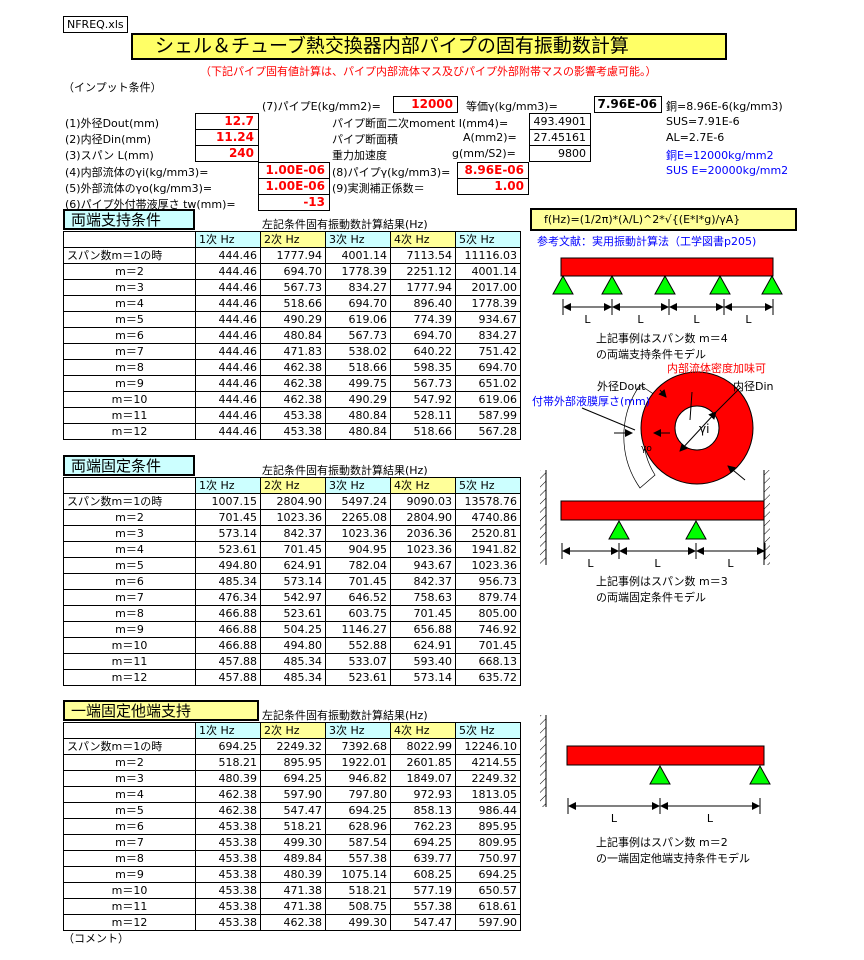 The image size is (864, 960). Describe the element at coordinates (488, 287) in the screenshot. I see `frequency-cell: 2017.00` at that location.